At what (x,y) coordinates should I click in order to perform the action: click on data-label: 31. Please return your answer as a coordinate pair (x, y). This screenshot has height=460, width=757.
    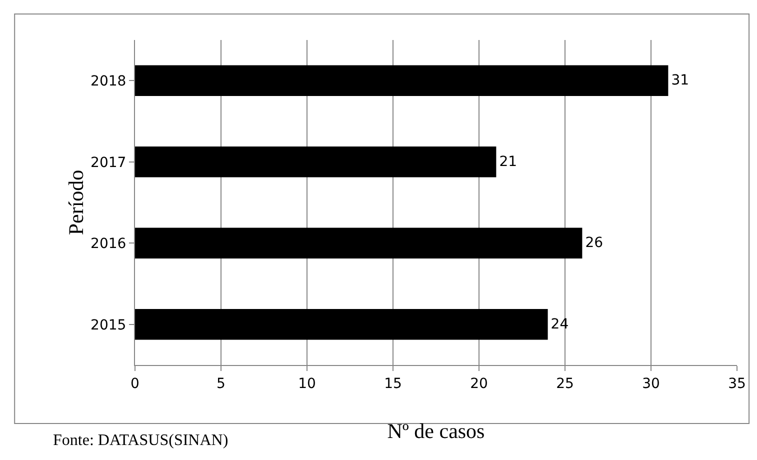
    Looking at the image, I should click on (680, 80).